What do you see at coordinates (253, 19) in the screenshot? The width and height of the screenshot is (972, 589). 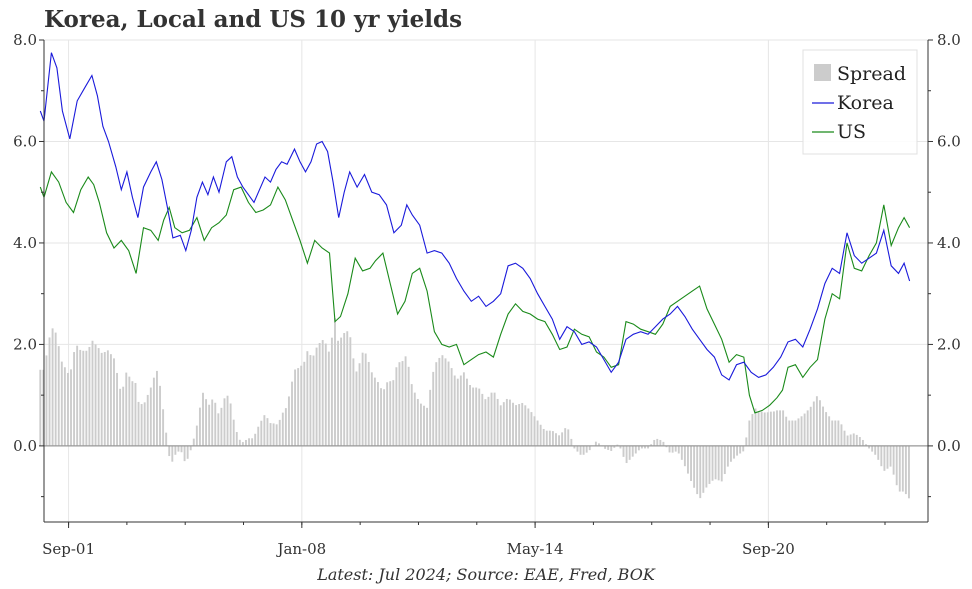 I see `chart-title: Korea, Local and US 10 yr yields` at bounding box center [253, 19].